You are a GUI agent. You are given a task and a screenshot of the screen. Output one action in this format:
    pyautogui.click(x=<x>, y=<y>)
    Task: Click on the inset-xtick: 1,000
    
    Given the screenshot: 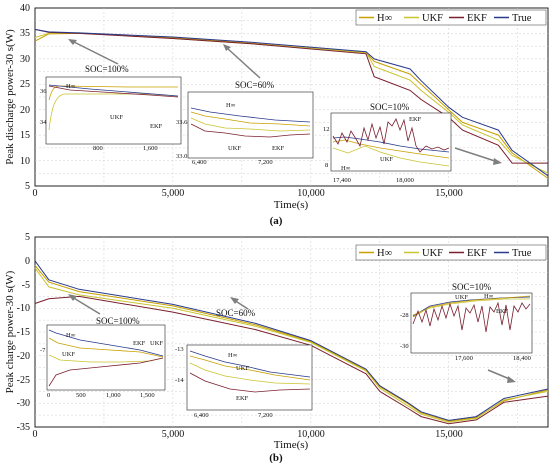 What is the action you would take?
    pyautogui.click(x=113, y=395)
    